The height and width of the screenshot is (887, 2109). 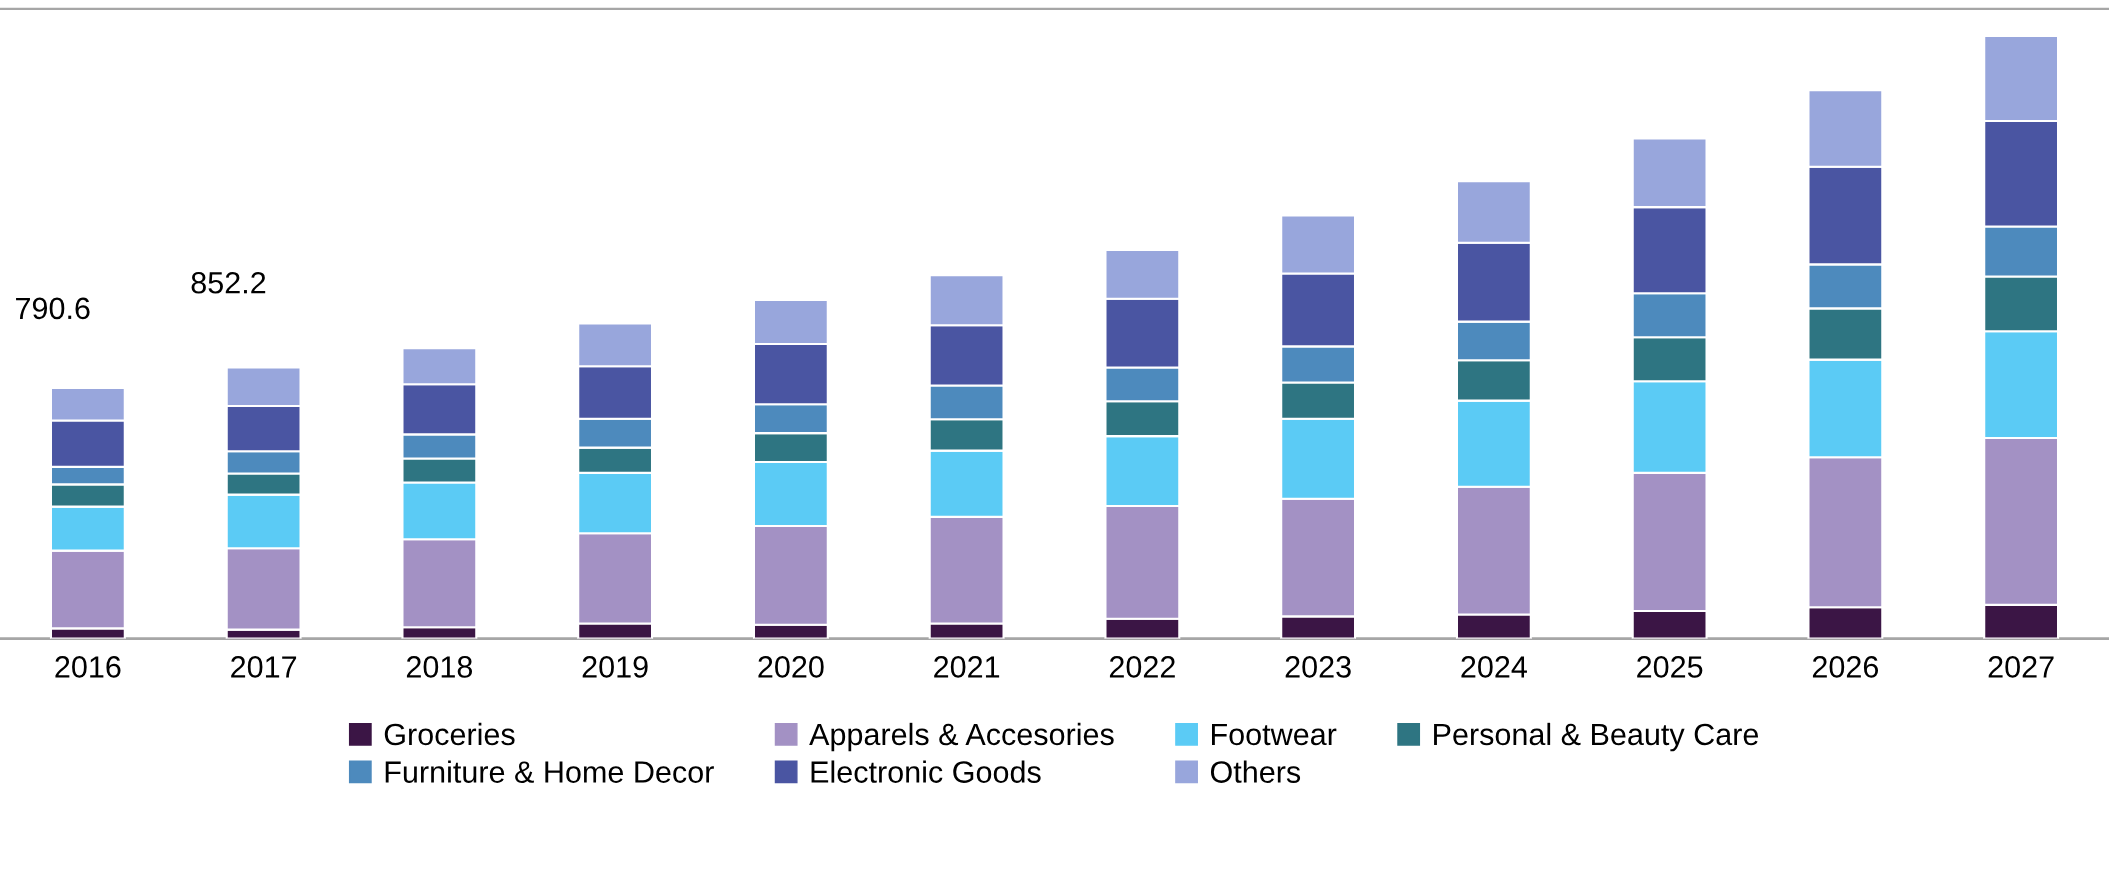 I want to click on x-tick-label: 2017, so click(x=264, y=667).